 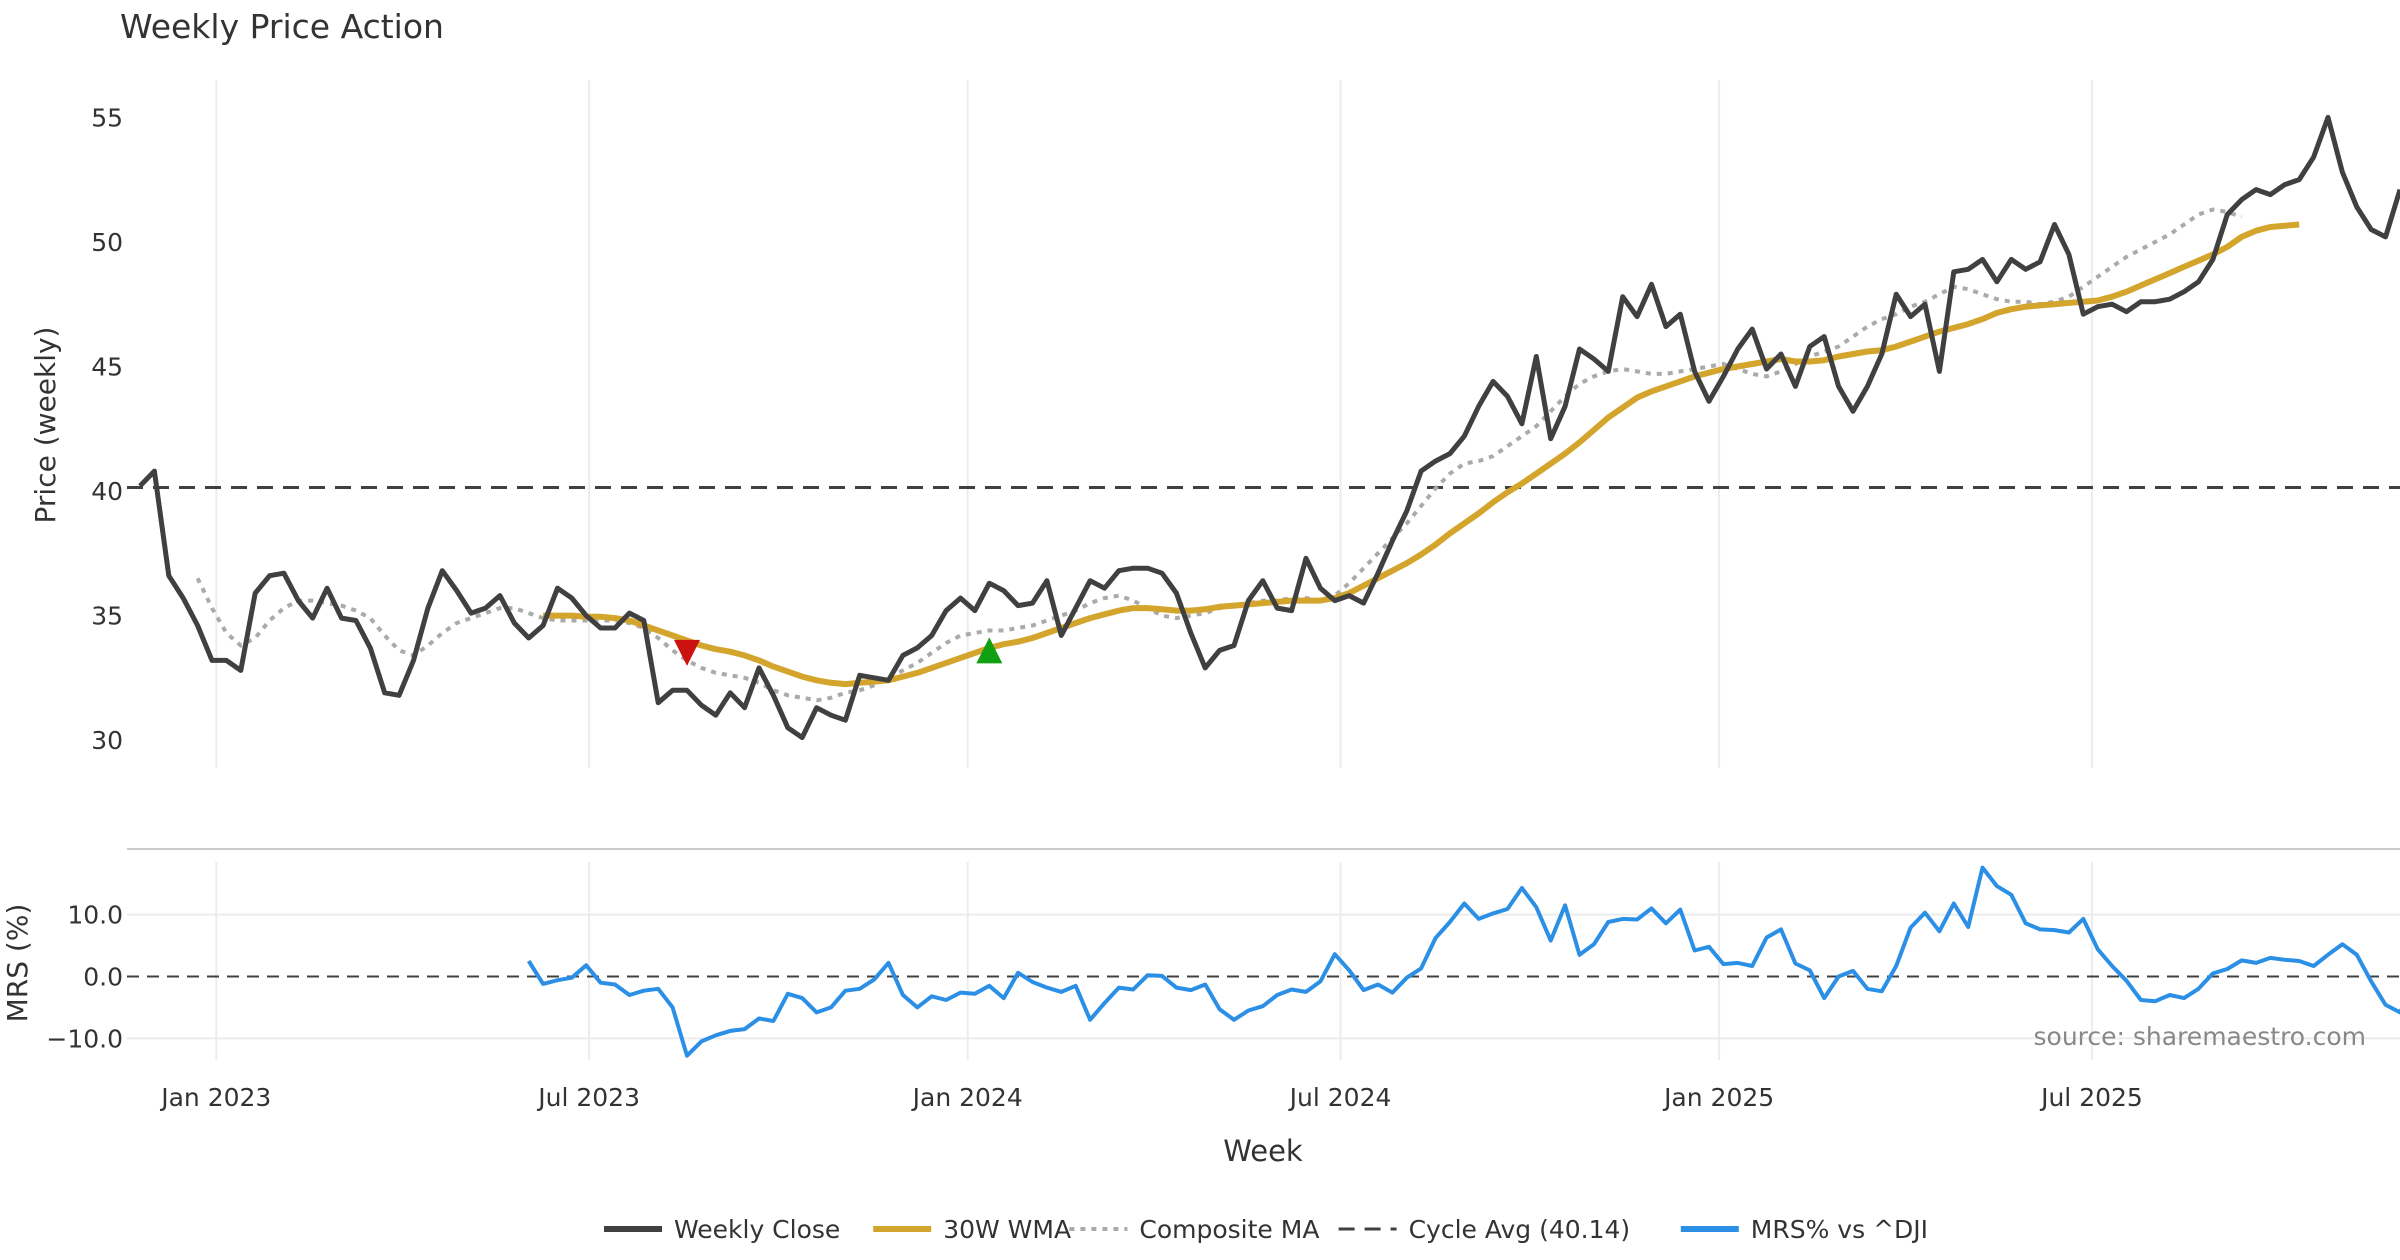 I want to click on legend-item: Composite MA, so click(x=1194, y=1229).